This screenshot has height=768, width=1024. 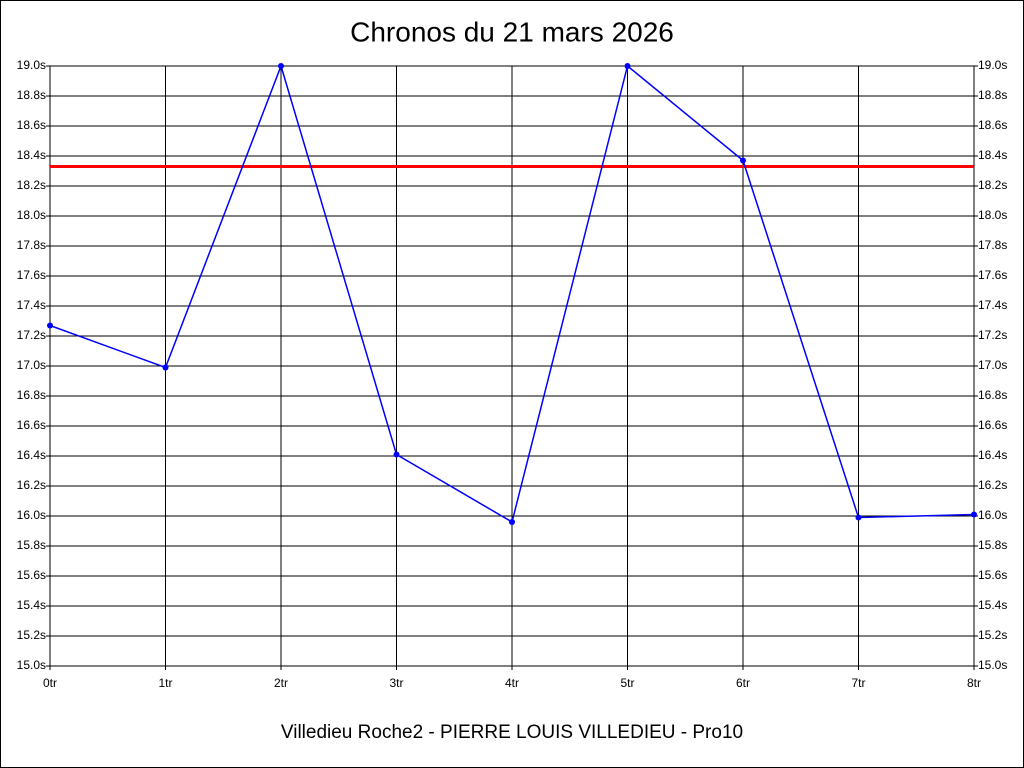 I want to click on x-tick-label: 1tr, so click(x=165, y=683).